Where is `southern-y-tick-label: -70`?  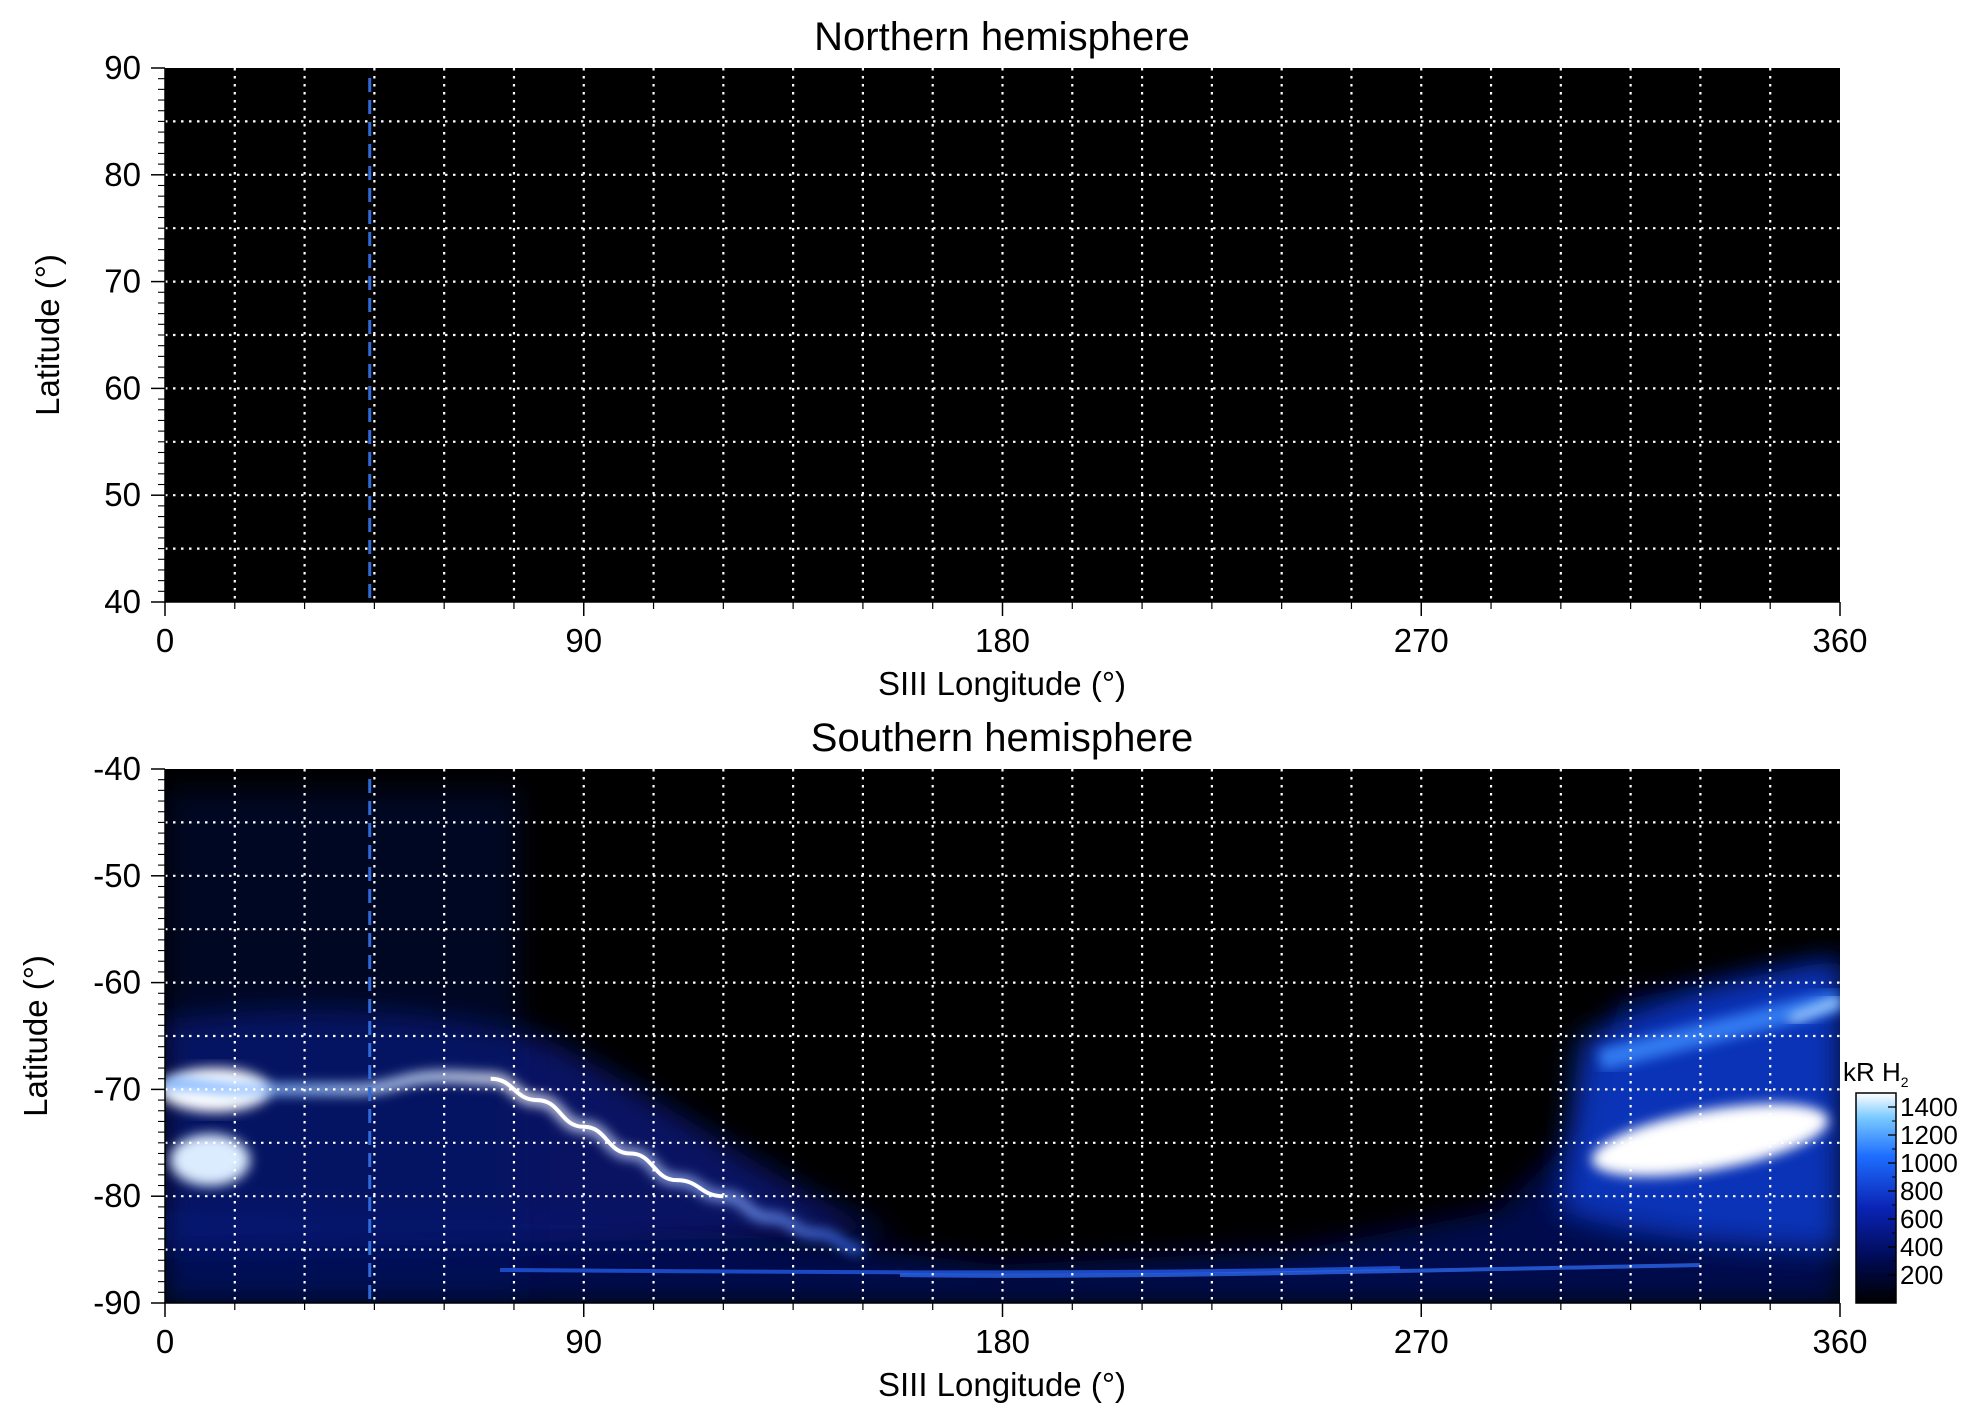
southern-y-tick-label: -70 is located at coordinates (117, 1088).